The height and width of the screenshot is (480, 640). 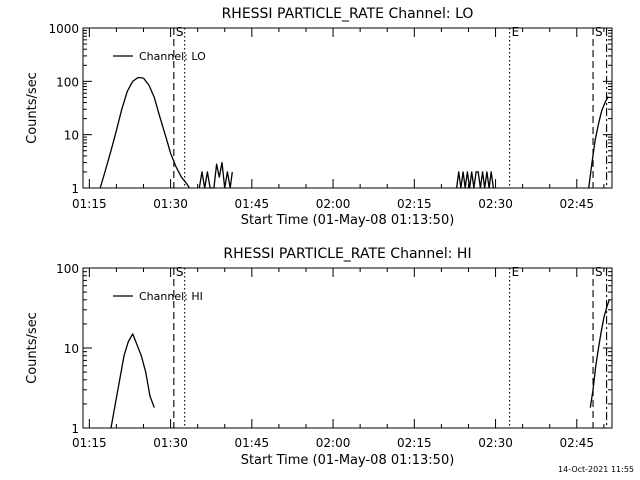 What do you see at coordinates (132, 381) in the screenshot?
I see `data-series-line-hi` at bounding box center [132, 381].